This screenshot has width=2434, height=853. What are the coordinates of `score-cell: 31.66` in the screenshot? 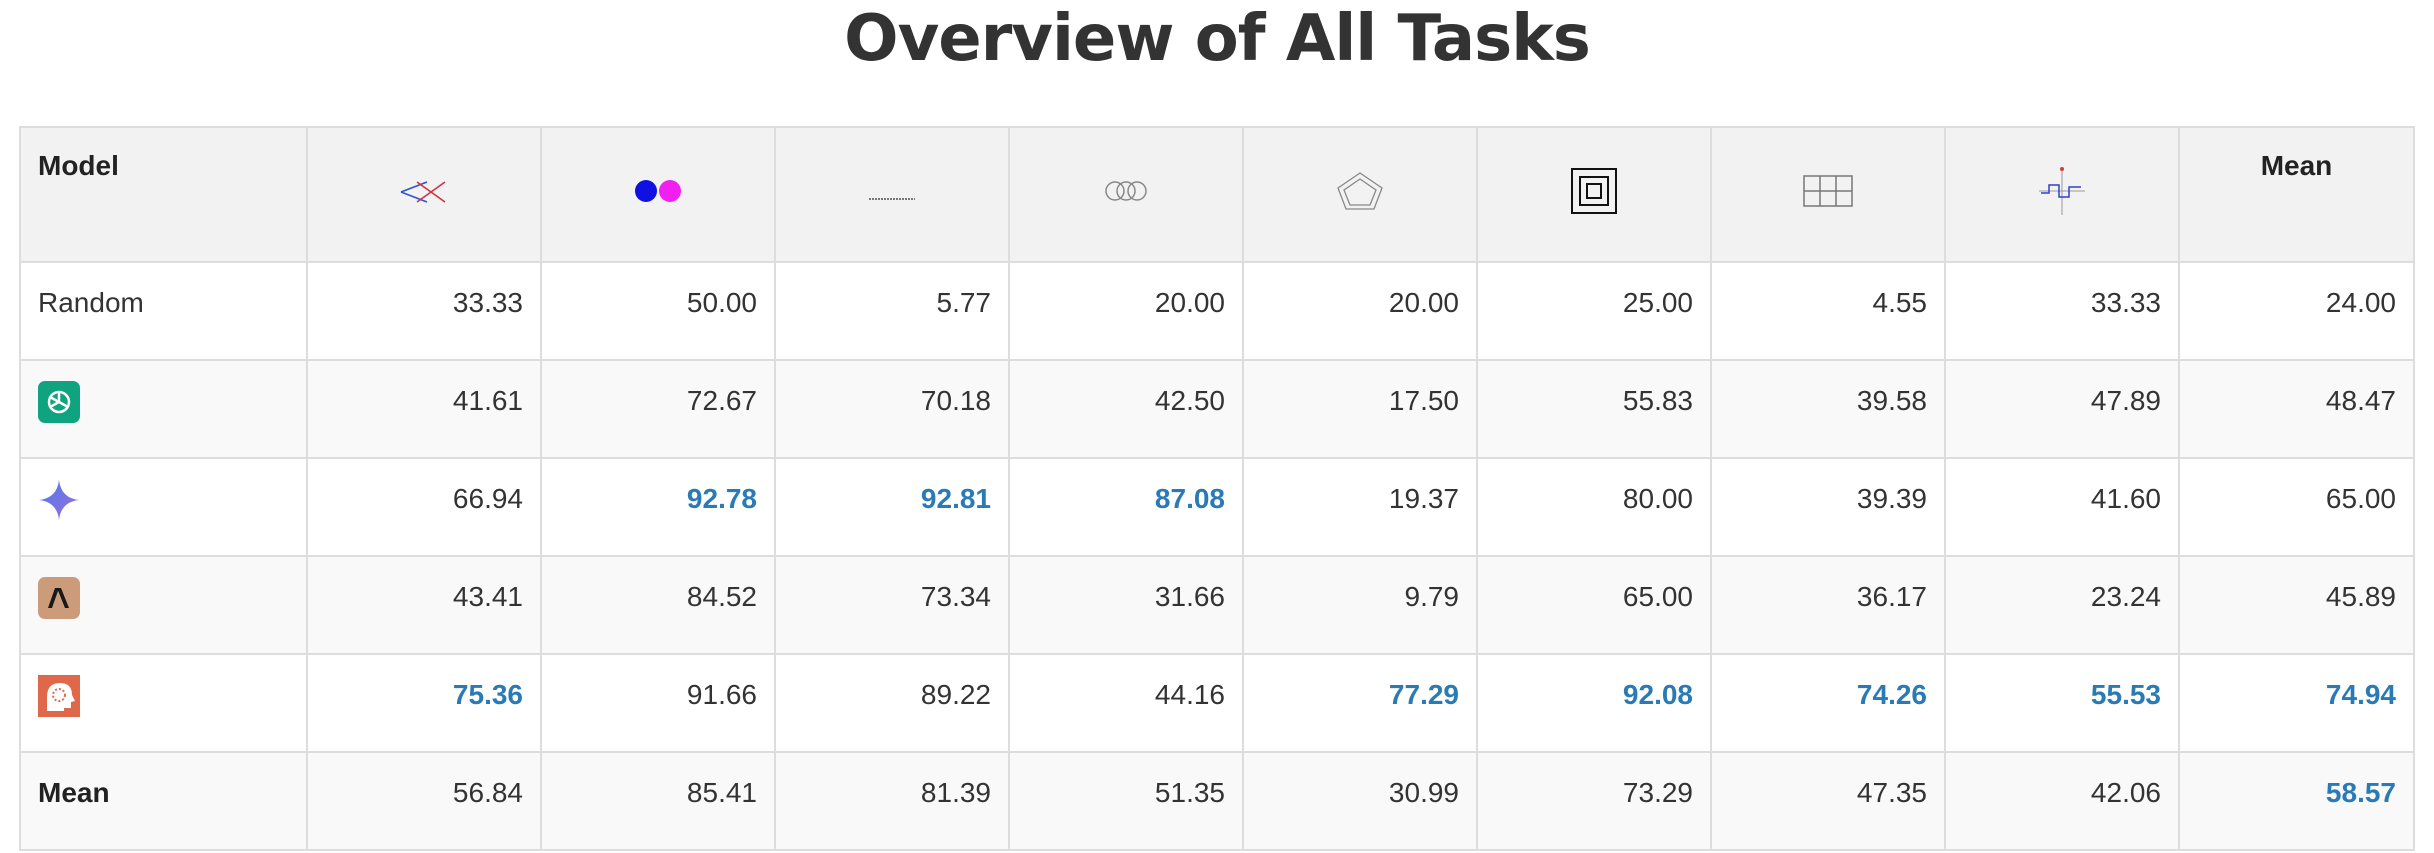 It's located at (1126, 605).